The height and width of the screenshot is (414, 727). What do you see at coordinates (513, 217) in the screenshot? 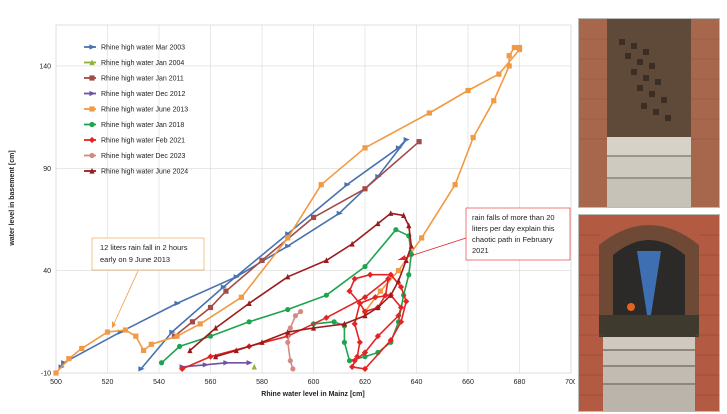
I see `annotation-rain-2021-line1: rain falls of more than 20` at bounding box center [513, 217].